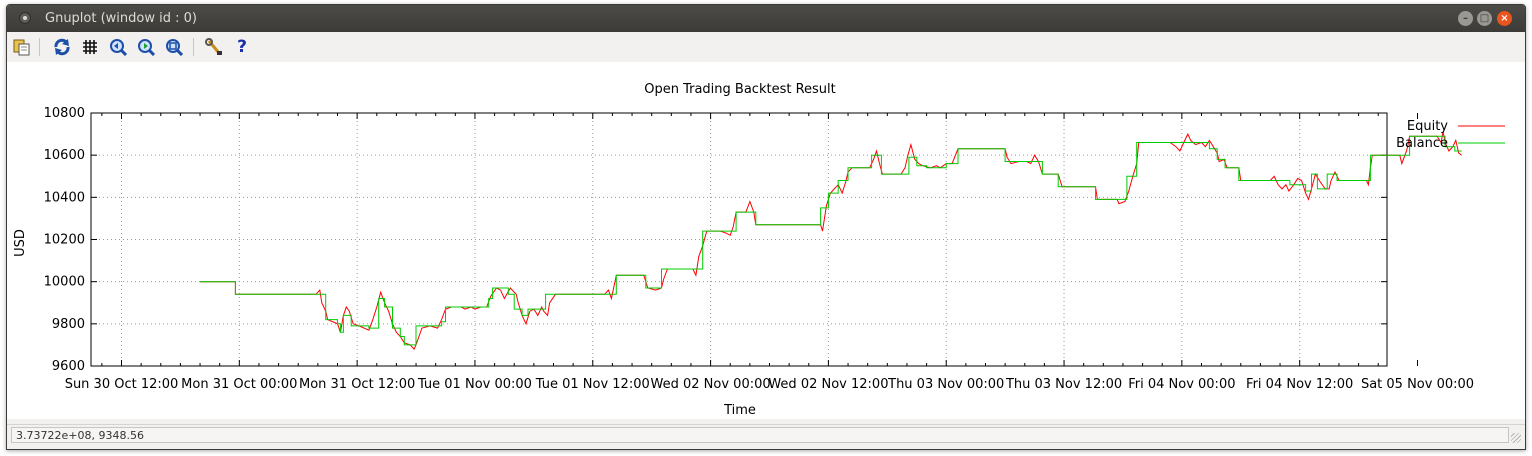 Image resolution: width=1532 pixels, height=456 pixels. Describe the element at coordinates (1504, 18) in the screenshot. I see `close-button: ×` at that location.